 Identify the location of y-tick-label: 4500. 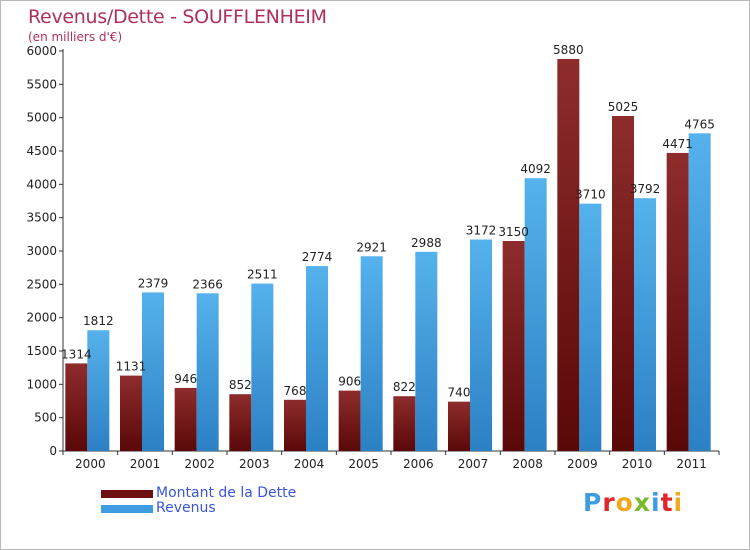
(41, 151).